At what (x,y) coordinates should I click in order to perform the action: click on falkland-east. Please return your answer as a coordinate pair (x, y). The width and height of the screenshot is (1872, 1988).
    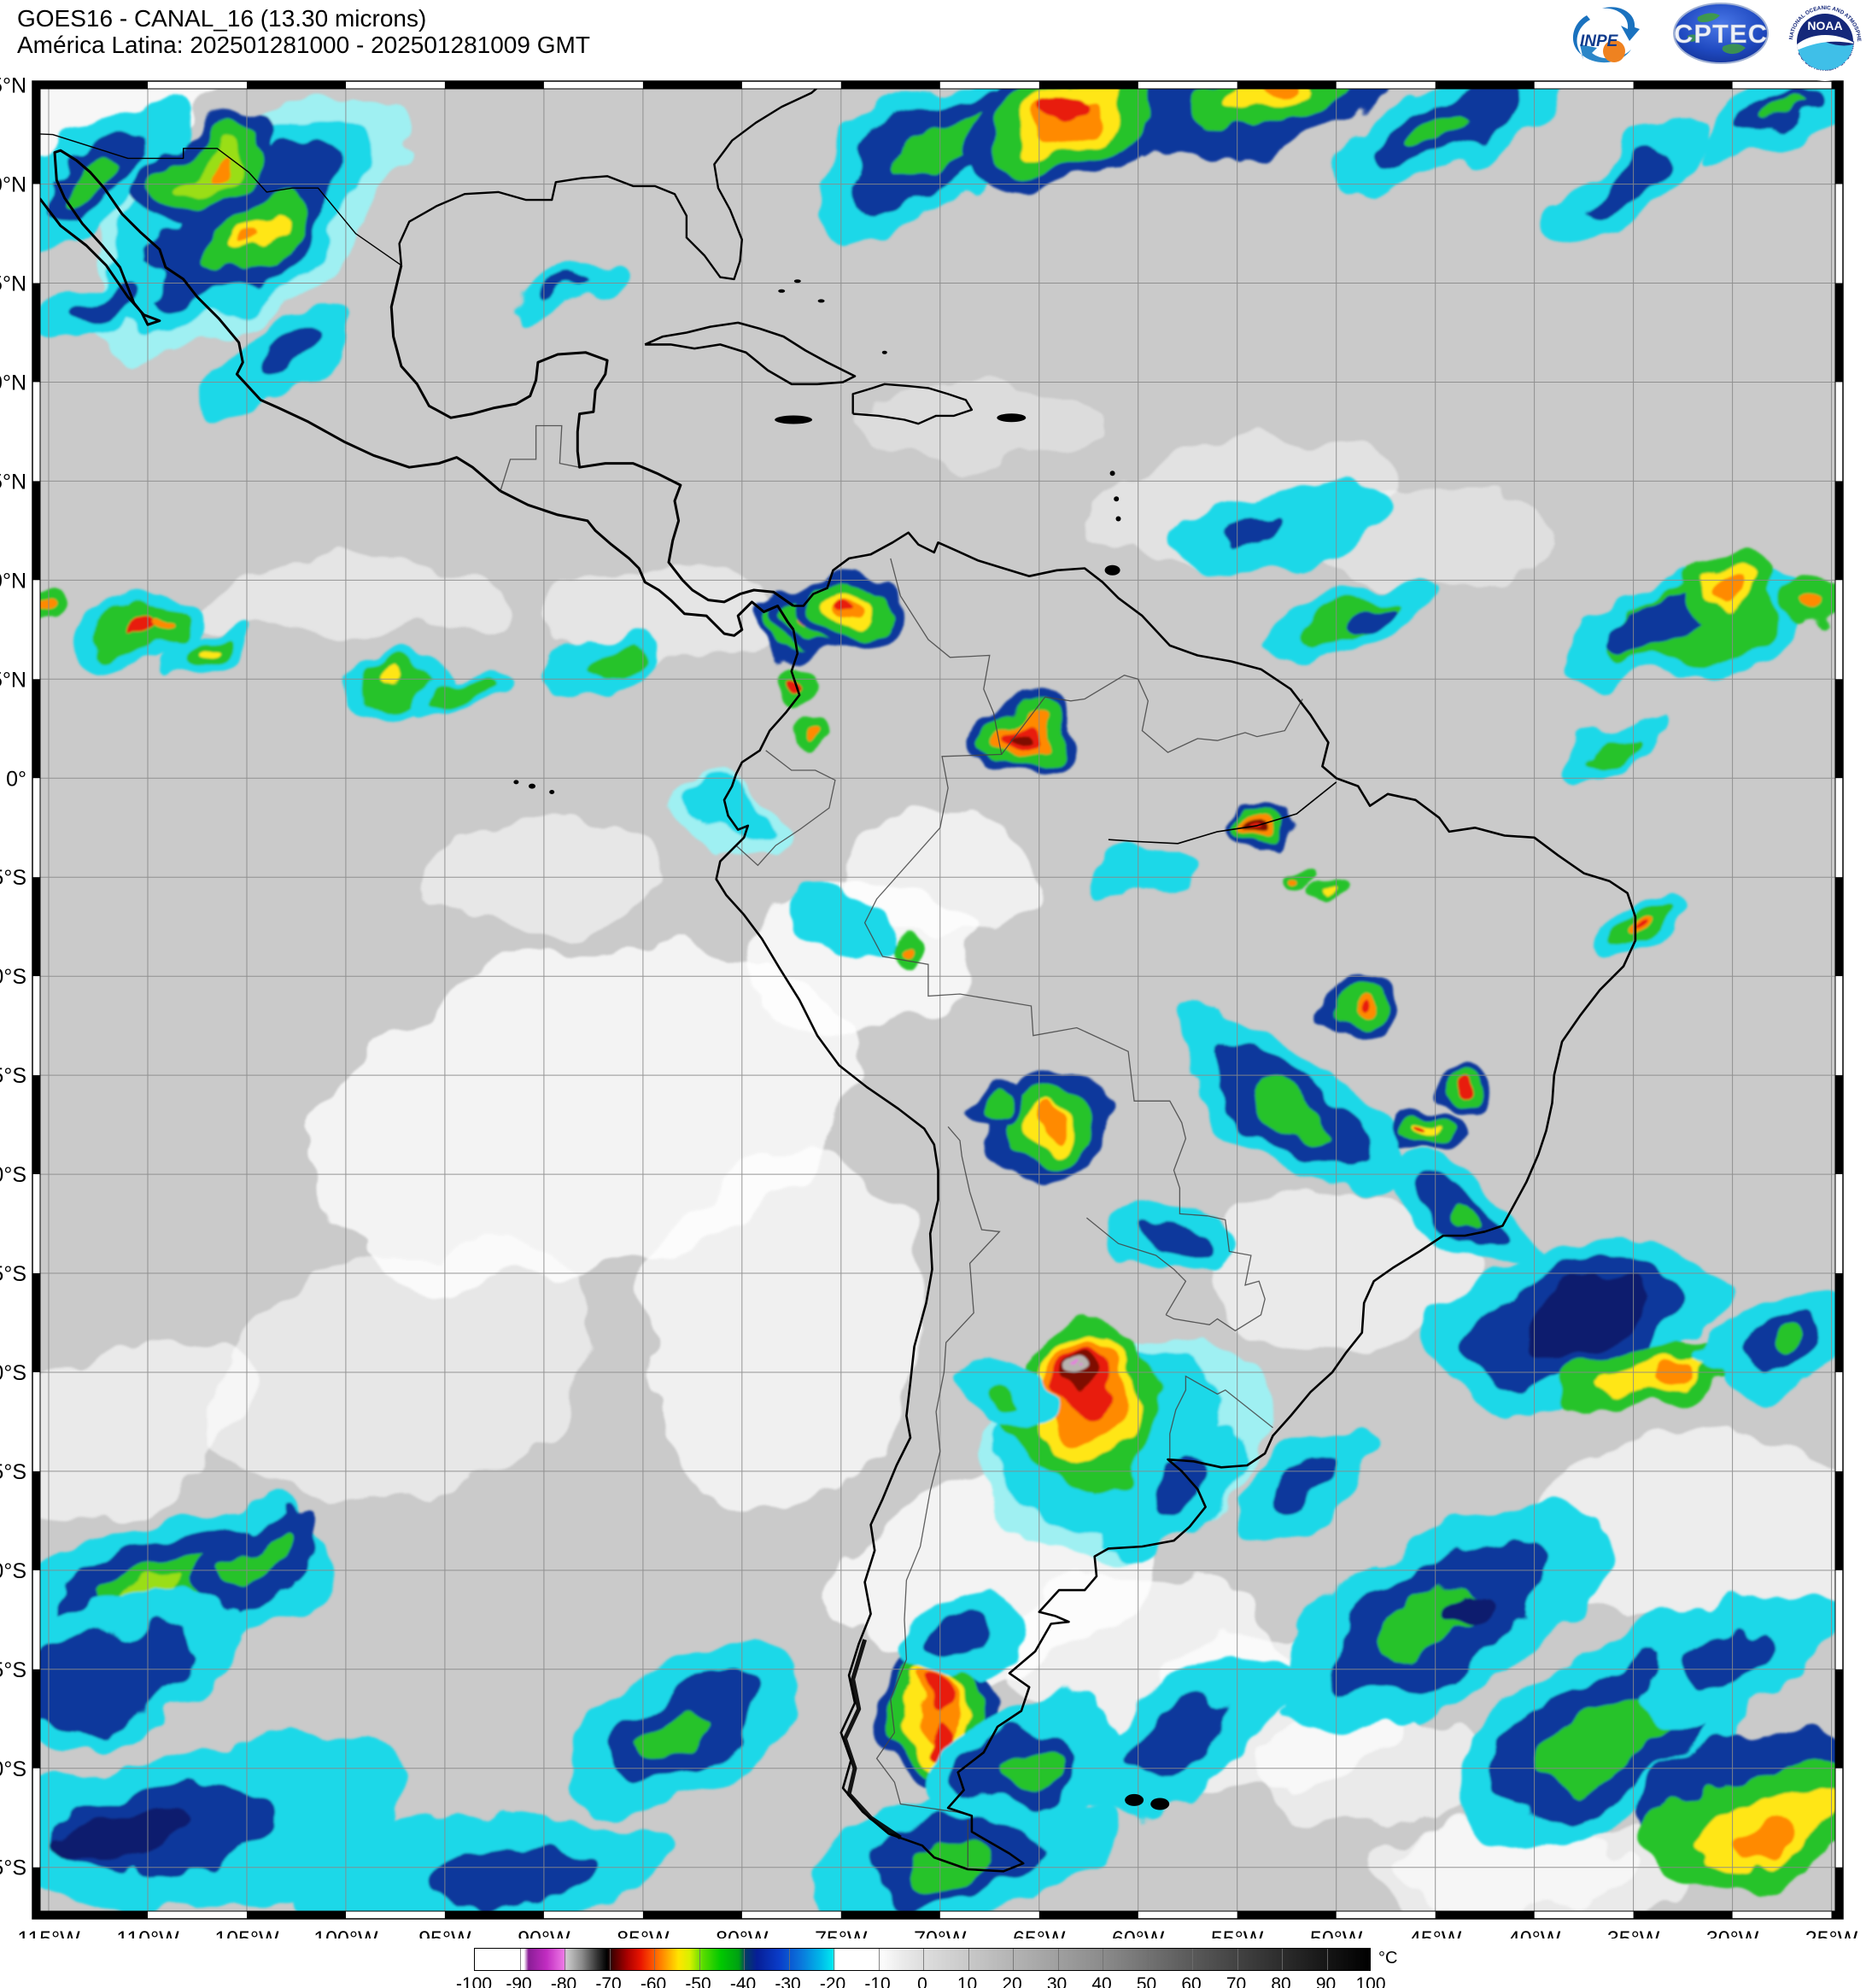
    Looking at the image, I should click on (1160, 1804).